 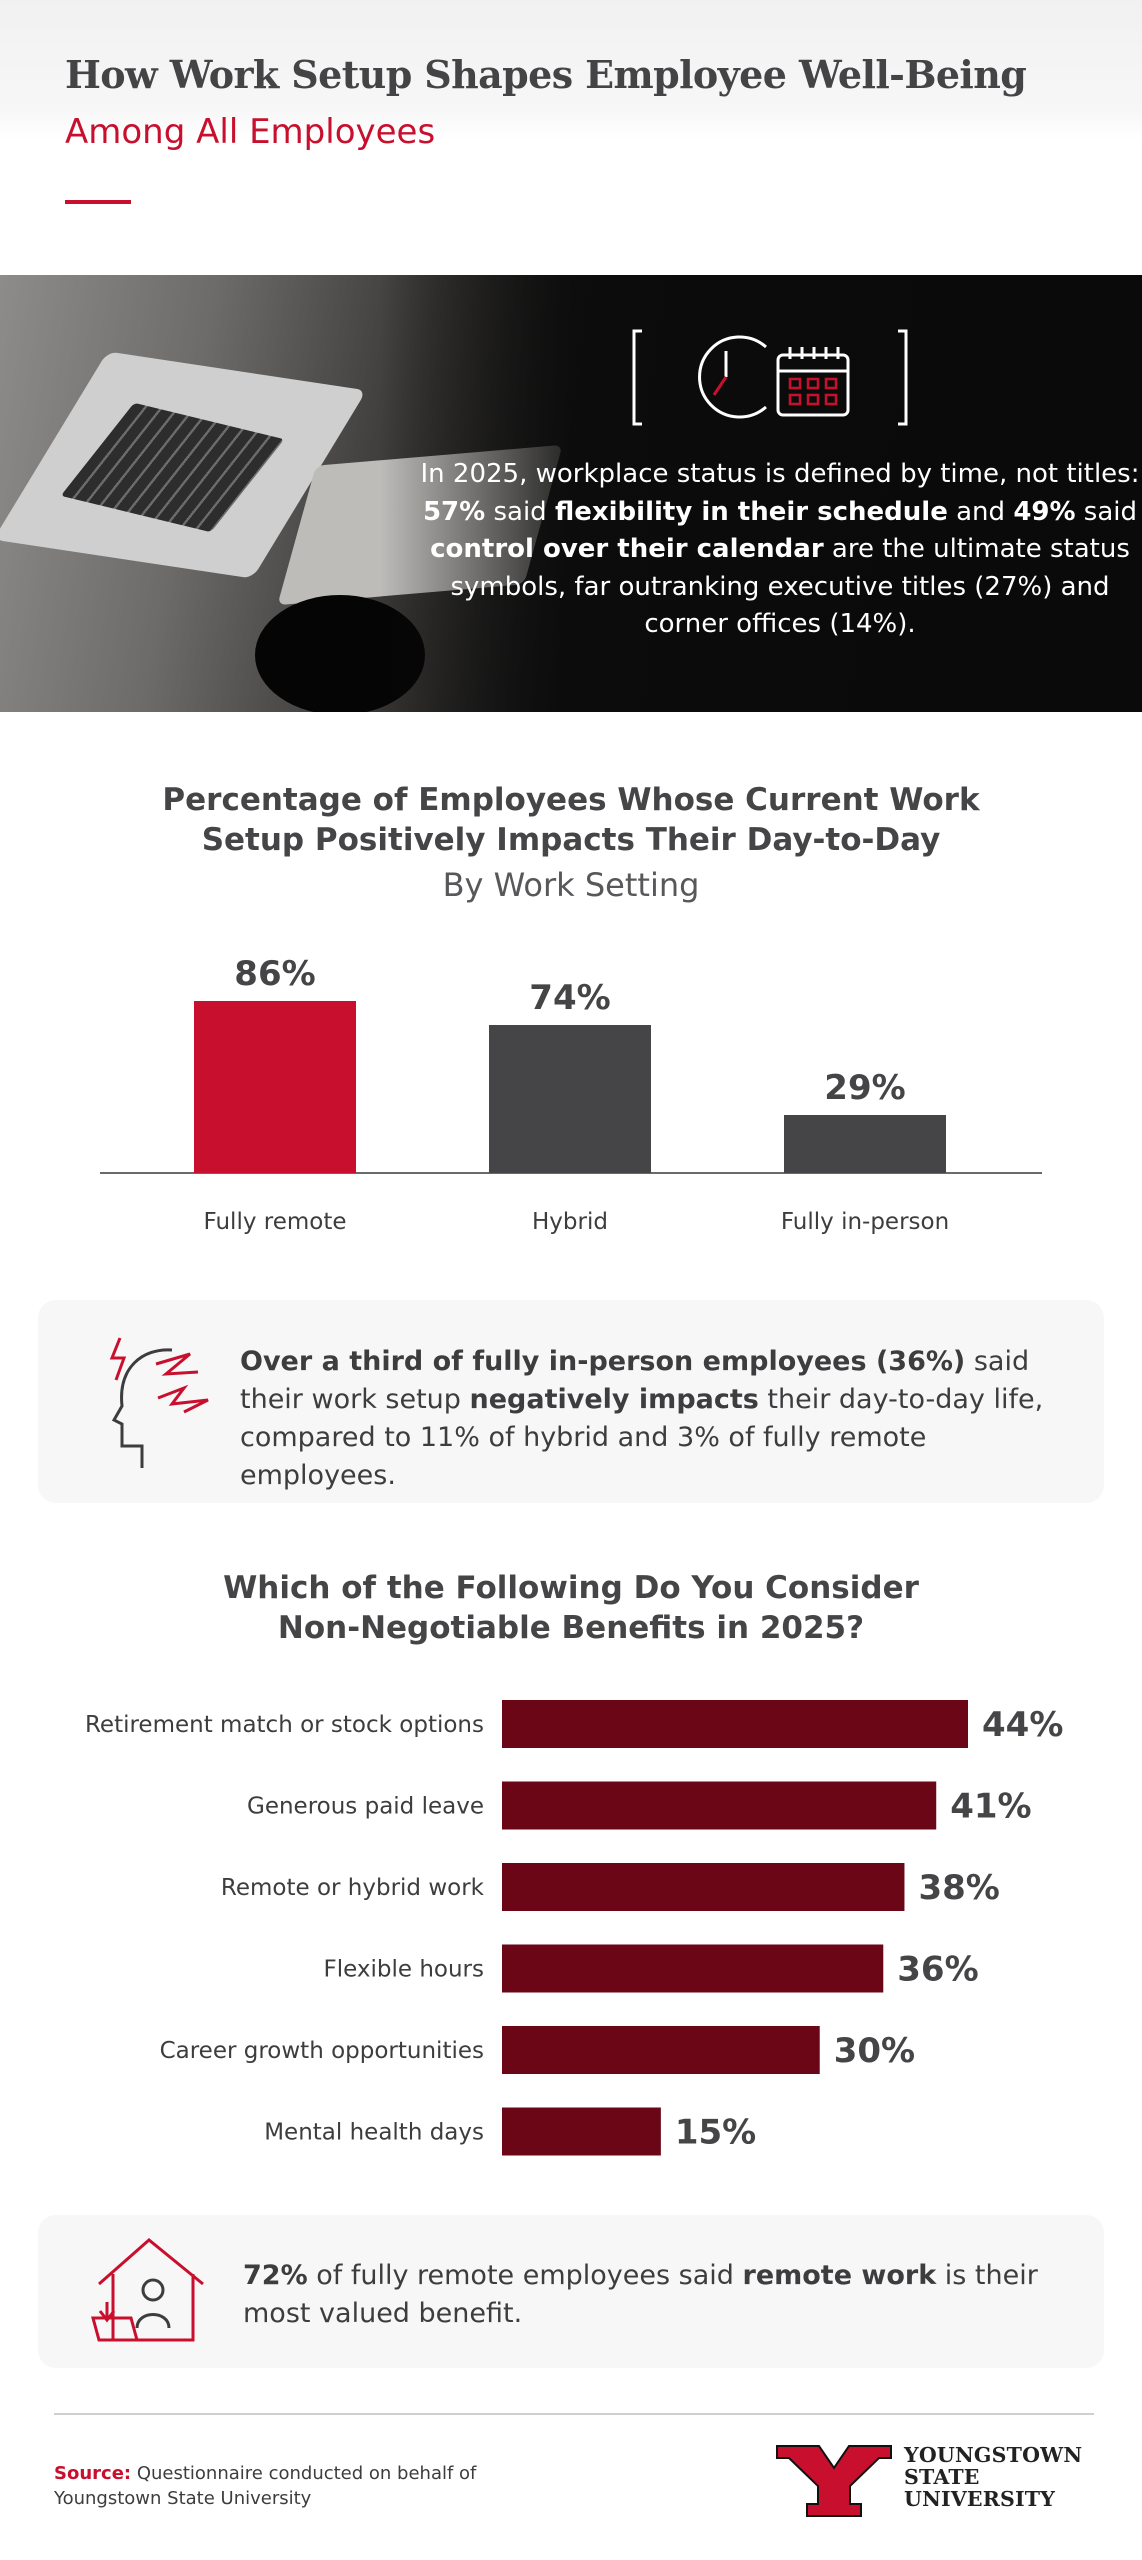 I want to click on text-segment: 57%, so click(x=454, y=511).